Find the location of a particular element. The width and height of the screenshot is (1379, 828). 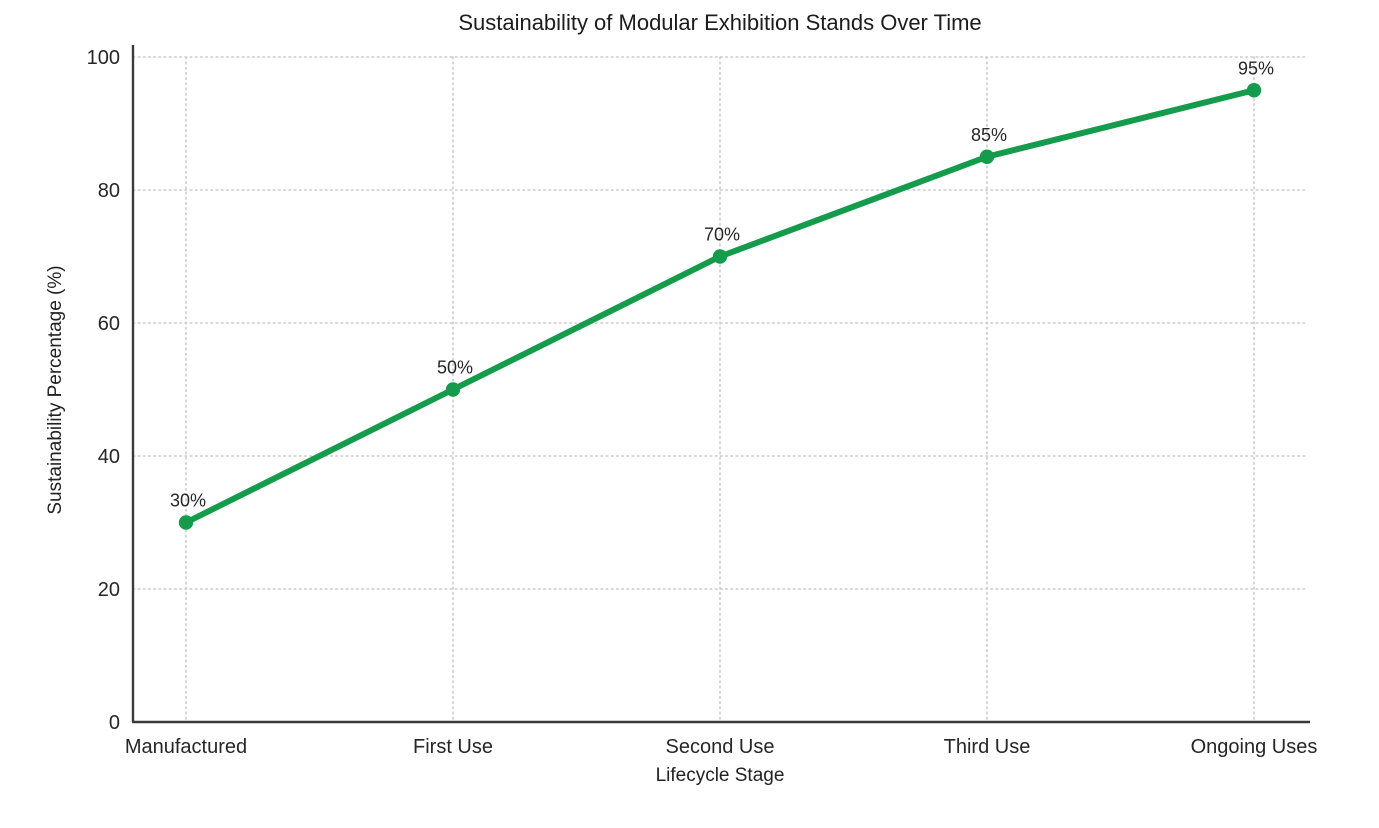

y-tick-label: 20 is located at coordinates (109, 590).